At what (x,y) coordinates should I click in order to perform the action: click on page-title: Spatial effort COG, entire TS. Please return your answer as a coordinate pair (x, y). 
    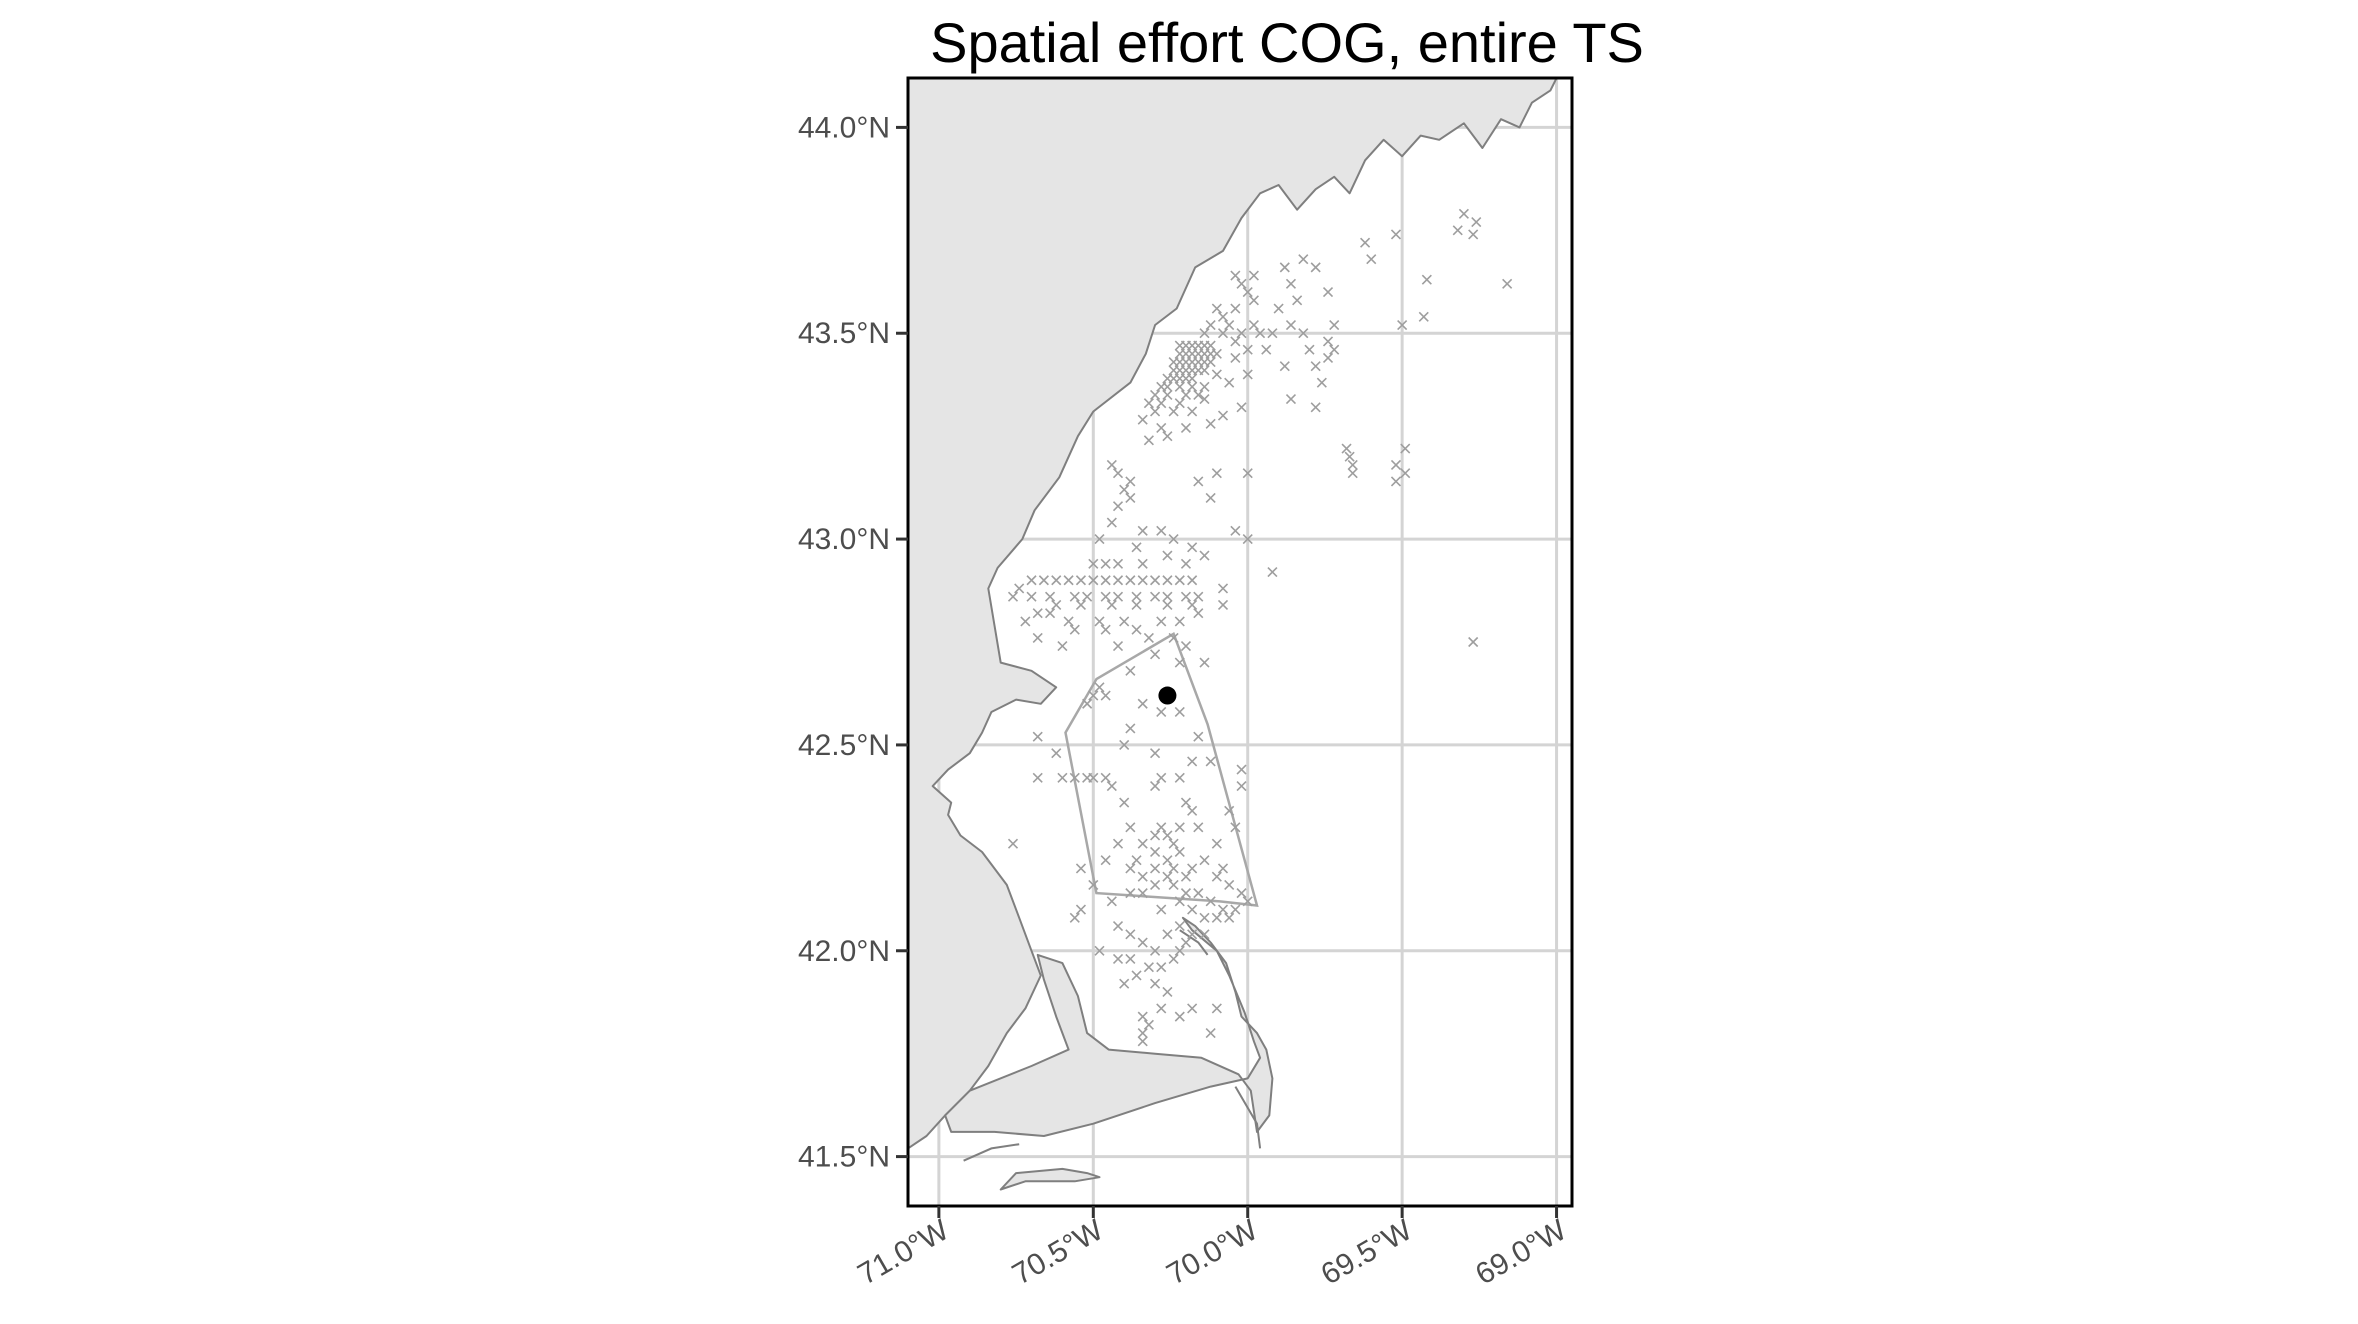
    Looking at the image, I should click on (1287, 42).